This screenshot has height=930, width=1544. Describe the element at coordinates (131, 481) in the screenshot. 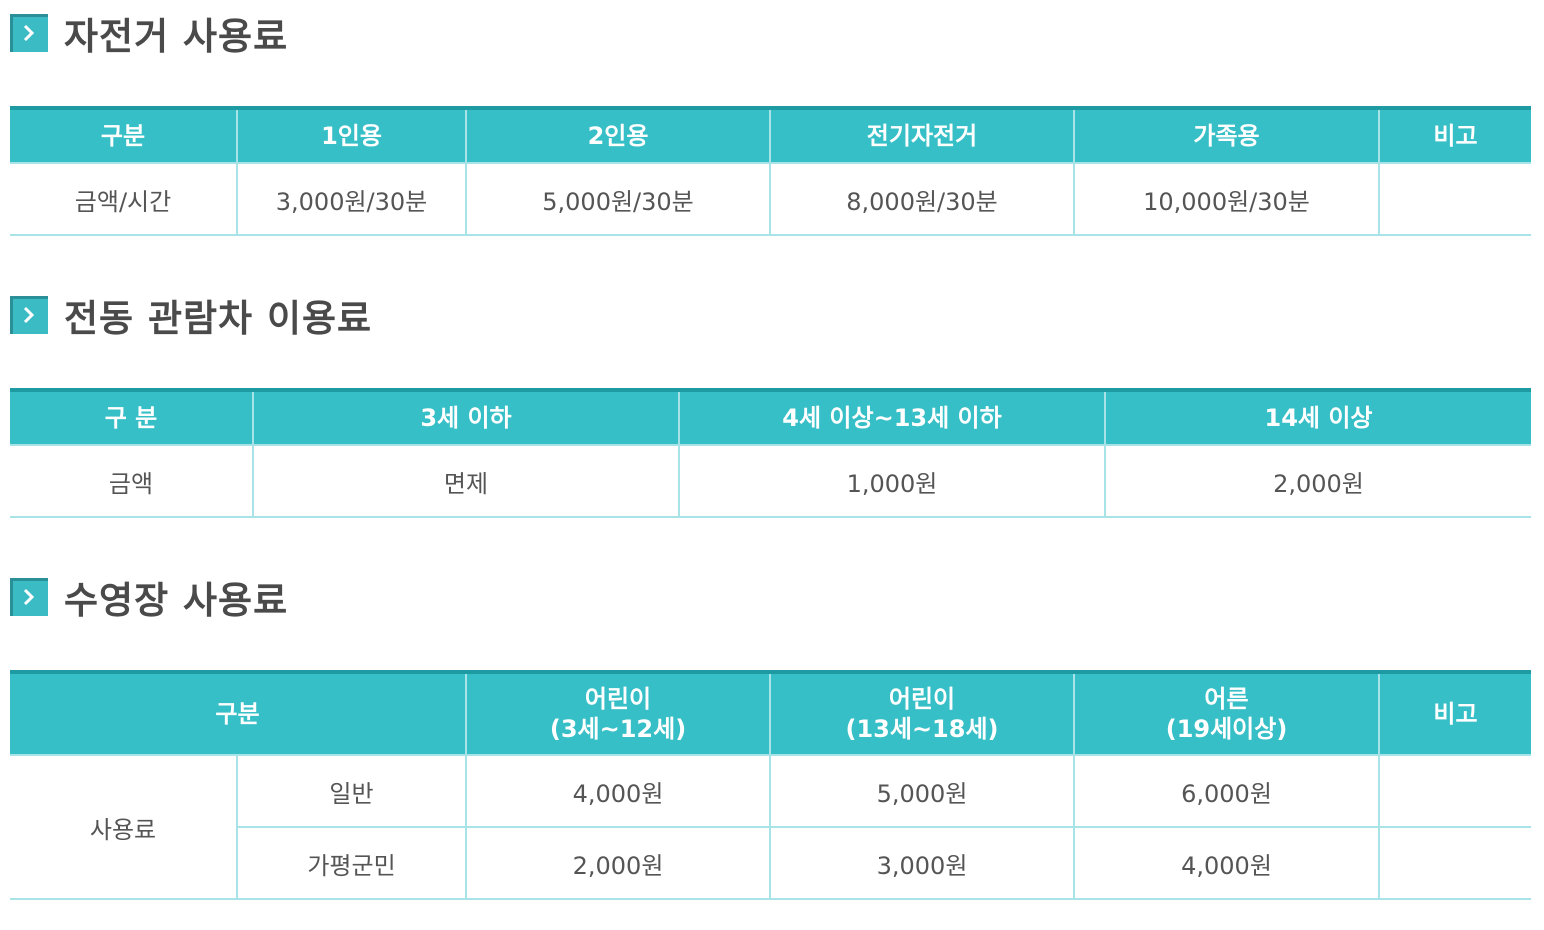

I see `row-label: 금액` at that location.